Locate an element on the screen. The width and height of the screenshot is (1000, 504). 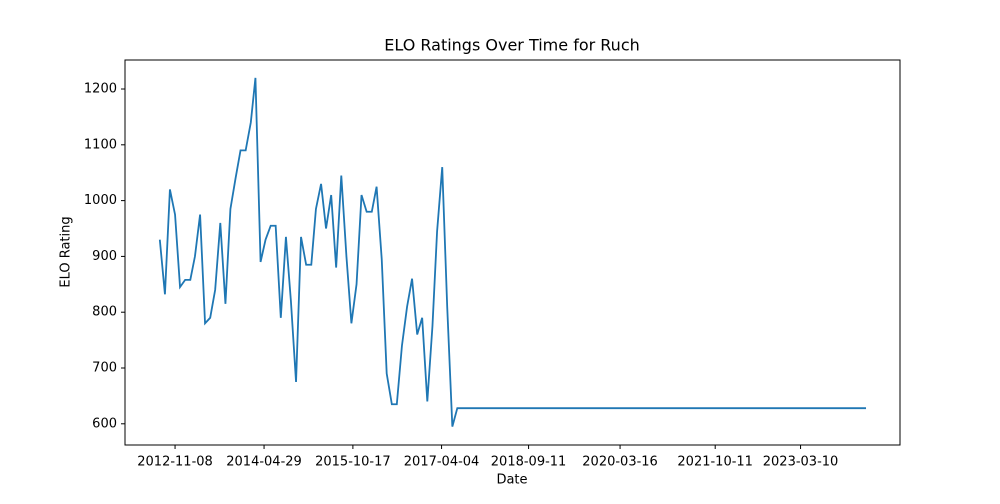
y-tick-label: 1000 is located at coordinates (100, 200).